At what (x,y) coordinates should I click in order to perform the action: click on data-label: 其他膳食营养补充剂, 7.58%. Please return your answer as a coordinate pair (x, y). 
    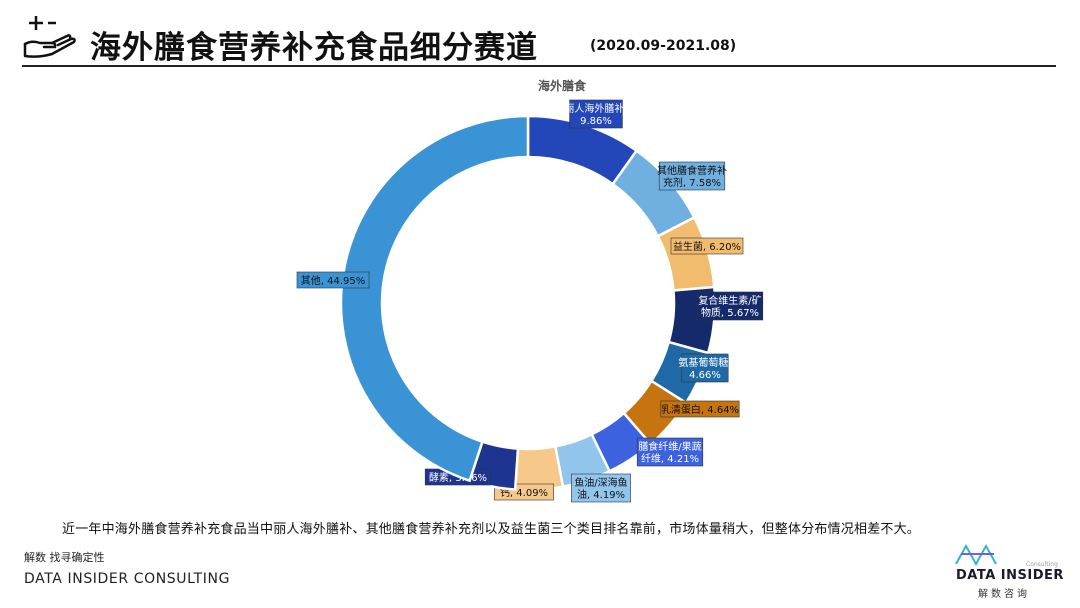
    Looking at the image, I should click on (692, 176).